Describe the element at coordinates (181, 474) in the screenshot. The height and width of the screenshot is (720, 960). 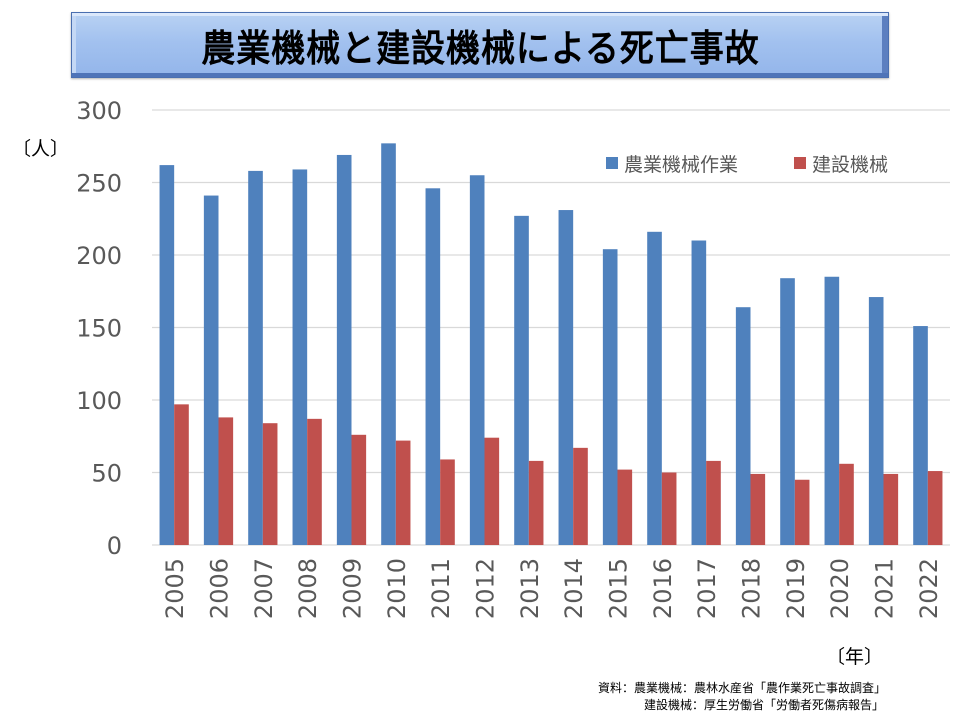
I see `bar-construction-2005` at that location.